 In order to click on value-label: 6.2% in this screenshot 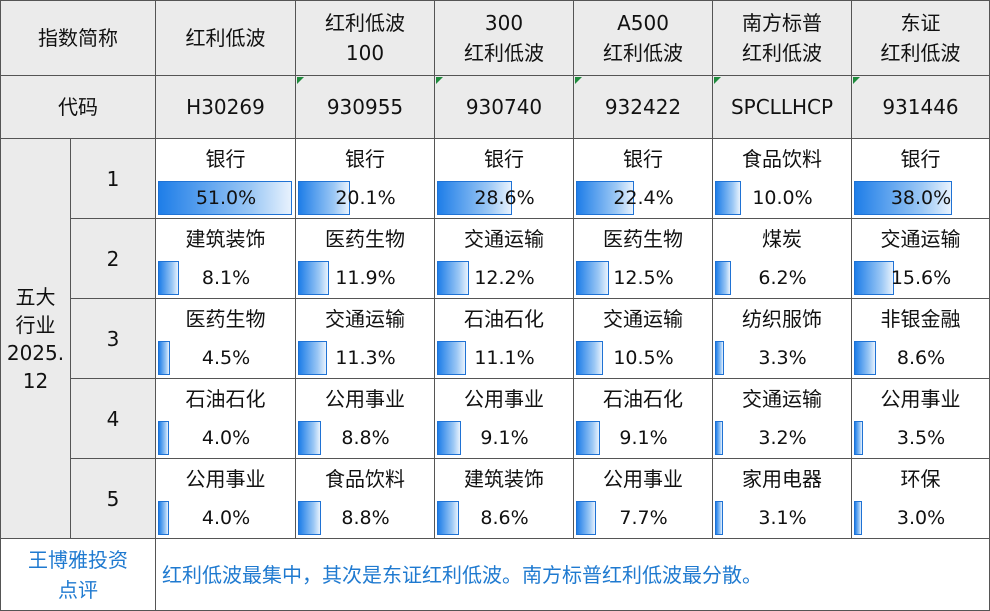, I will do `click(782, 278)`.